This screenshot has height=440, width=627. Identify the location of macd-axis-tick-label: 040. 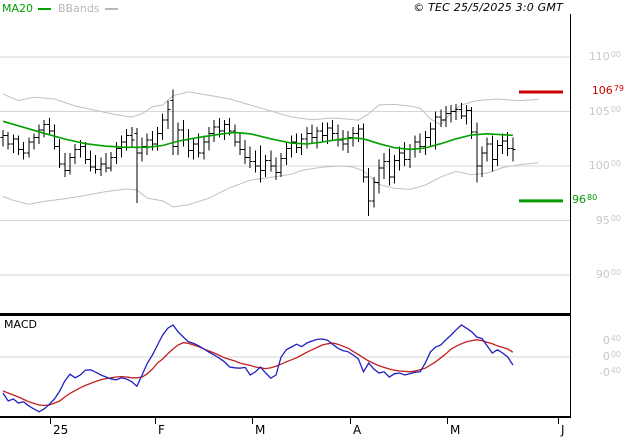
(611, 340).